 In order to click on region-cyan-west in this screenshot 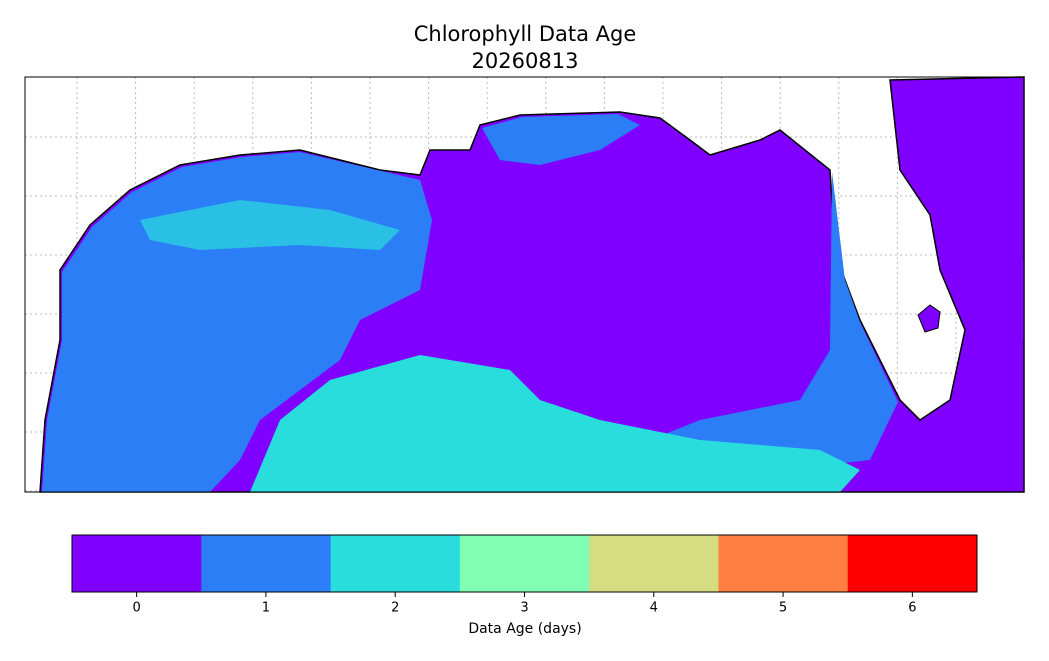, I will do `click(270, 225)`.